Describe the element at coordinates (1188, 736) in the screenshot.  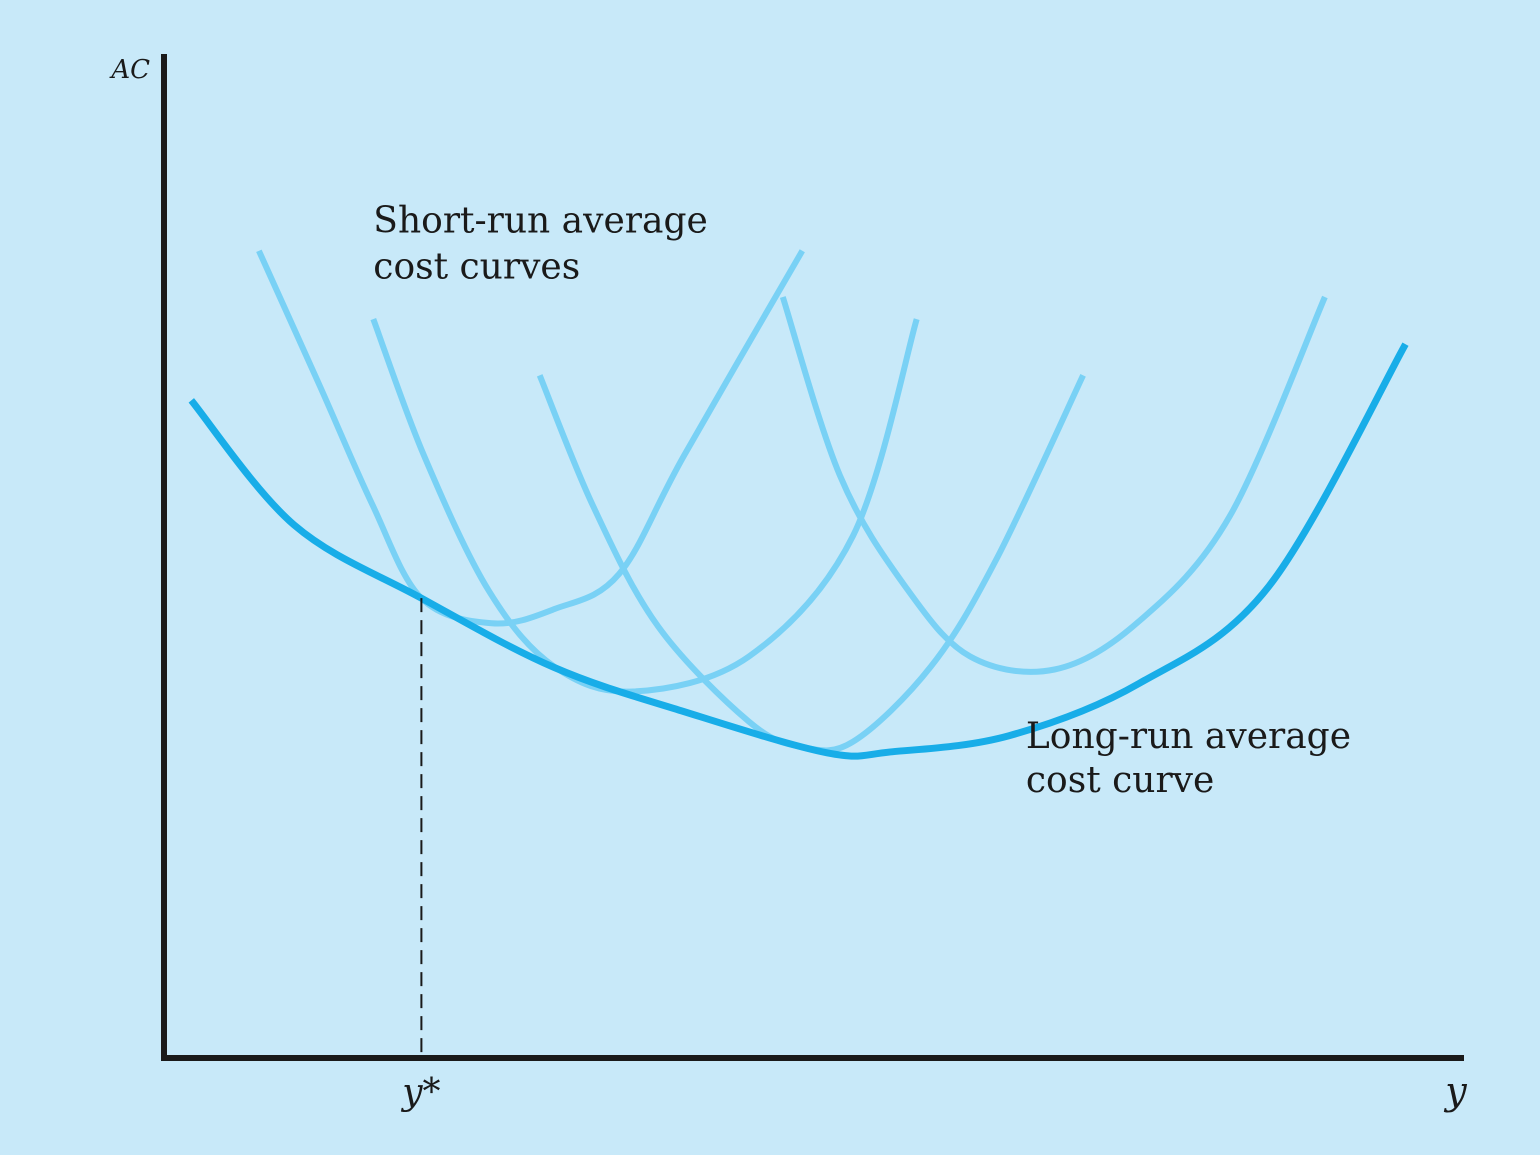
I see `long-run-annotation-line-1: Long-run average` at that location.